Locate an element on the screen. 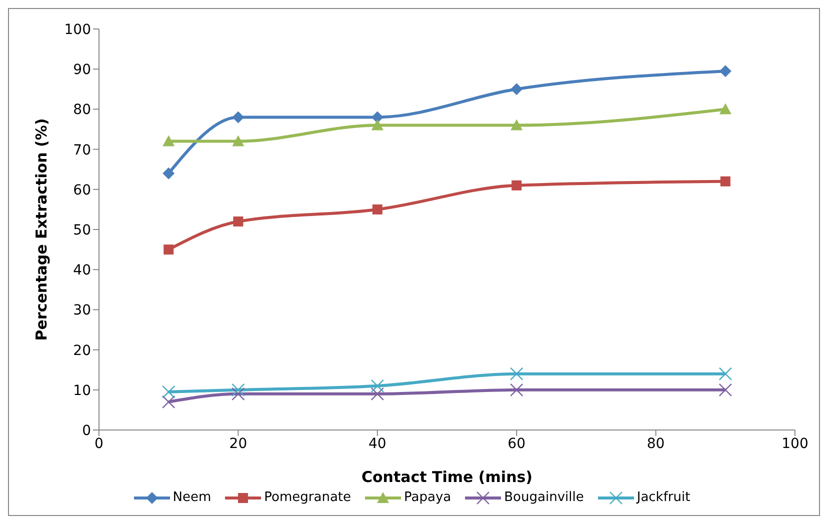  legend-label: Bougainville is located at coordinates (544, 497).